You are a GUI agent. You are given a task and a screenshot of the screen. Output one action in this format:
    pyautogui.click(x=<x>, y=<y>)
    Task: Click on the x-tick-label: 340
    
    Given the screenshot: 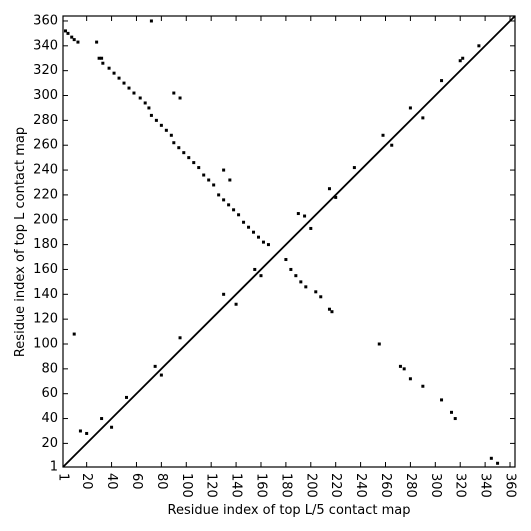 What is the action you would take?
    pyautogui.click(x=485, y=485)
    